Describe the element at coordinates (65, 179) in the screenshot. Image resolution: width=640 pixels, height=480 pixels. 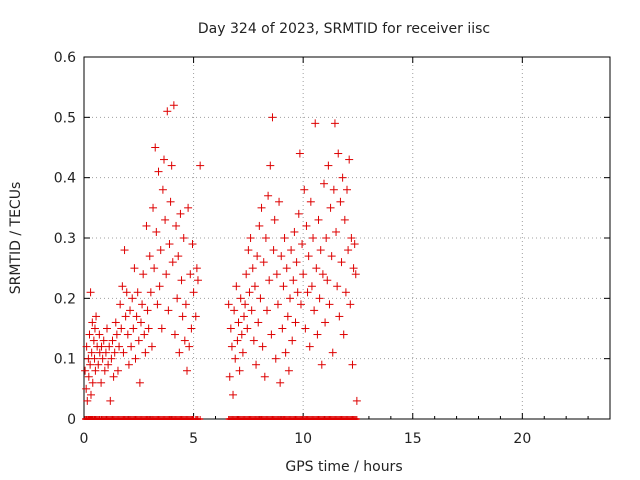
I see `y-tick-label: 0.4` at that location.